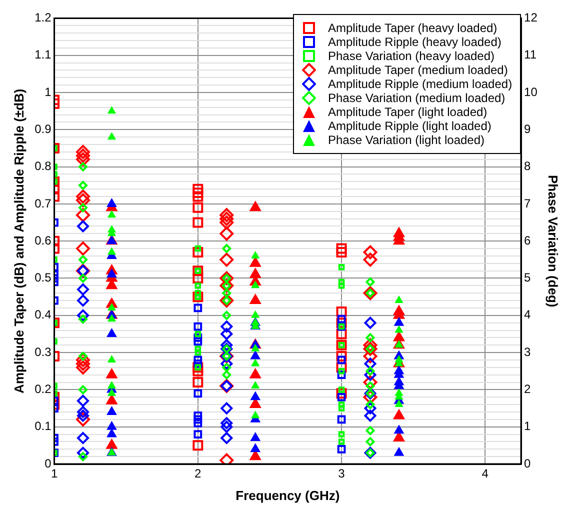  What do you see at coordinates (528, 277) in the screenshot?
I see `y2-tick-label: 5` at bounding box center [528, 277].